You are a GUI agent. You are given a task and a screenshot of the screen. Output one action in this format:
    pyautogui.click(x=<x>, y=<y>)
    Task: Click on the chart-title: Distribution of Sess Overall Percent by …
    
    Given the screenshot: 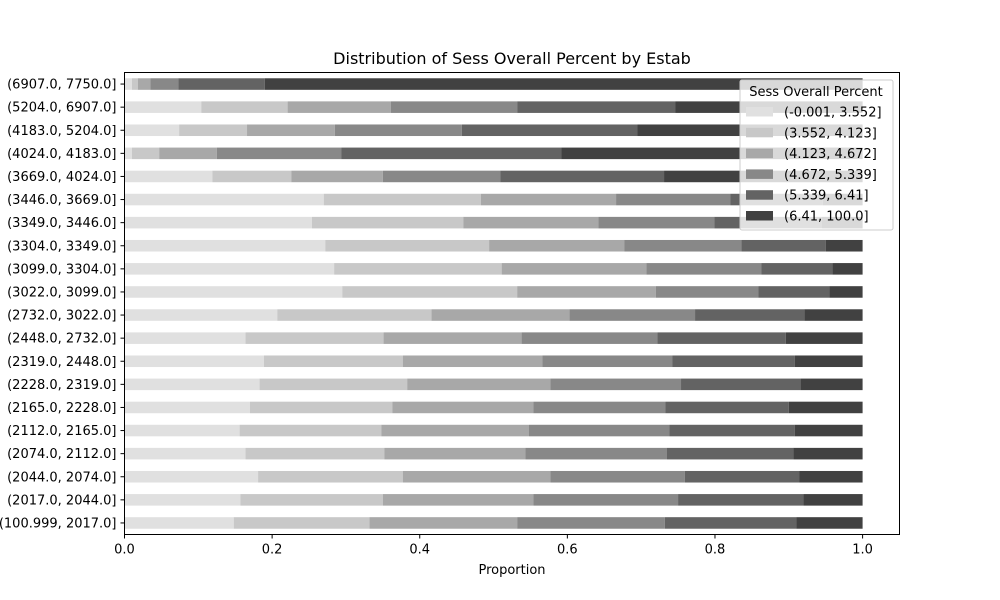 What is the action you would take?
    pyautogui.click(x=512, y=58)
    